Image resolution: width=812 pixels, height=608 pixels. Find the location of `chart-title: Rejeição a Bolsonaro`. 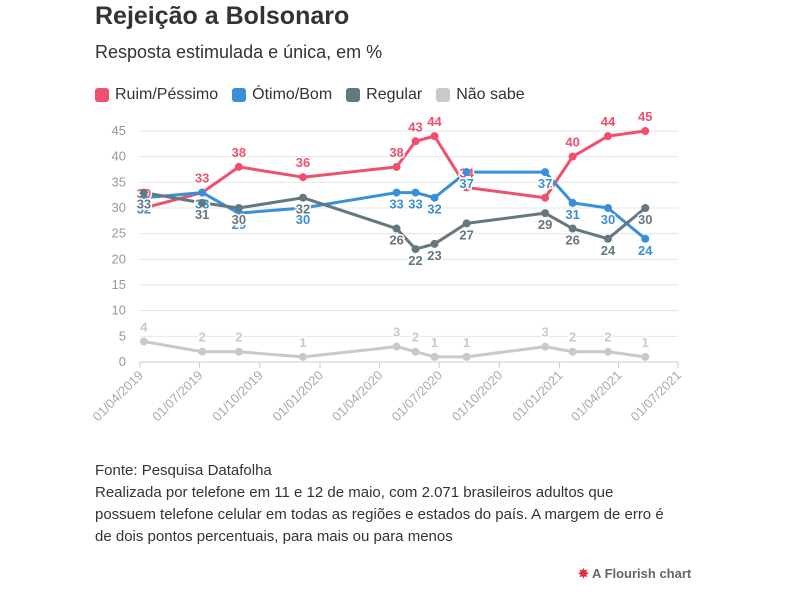

chart-title: Rejeição a Bolsonaro is located at coordinates (222, 16).